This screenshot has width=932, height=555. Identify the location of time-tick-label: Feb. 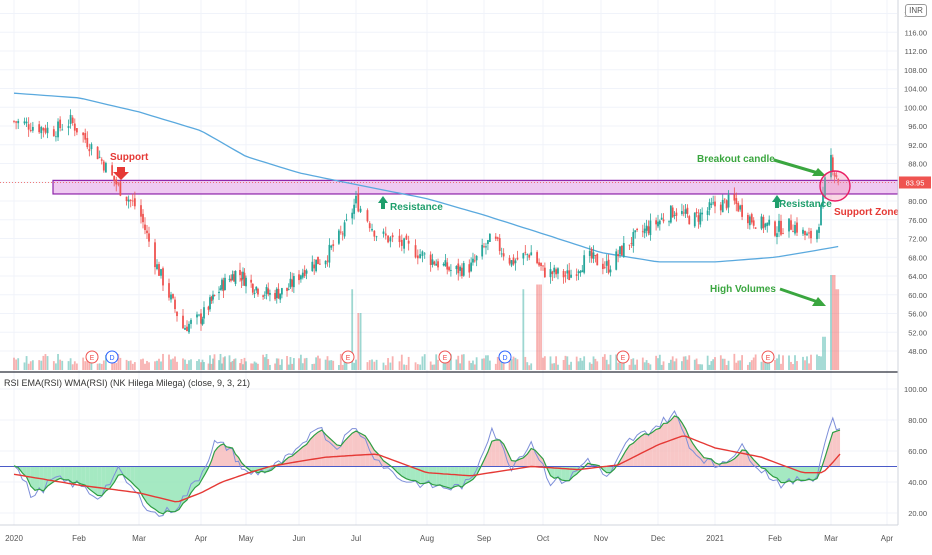
(775, 538).